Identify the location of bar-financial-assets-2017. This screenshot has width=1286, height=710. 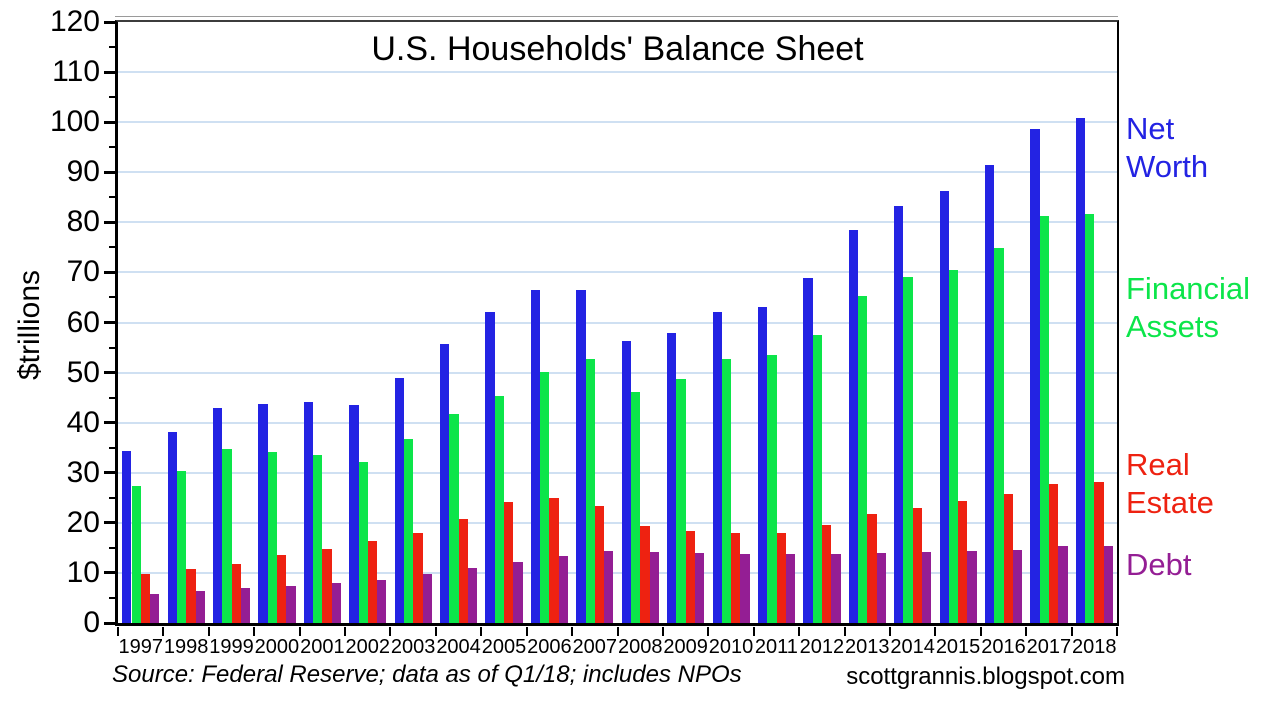
(1044, 419).